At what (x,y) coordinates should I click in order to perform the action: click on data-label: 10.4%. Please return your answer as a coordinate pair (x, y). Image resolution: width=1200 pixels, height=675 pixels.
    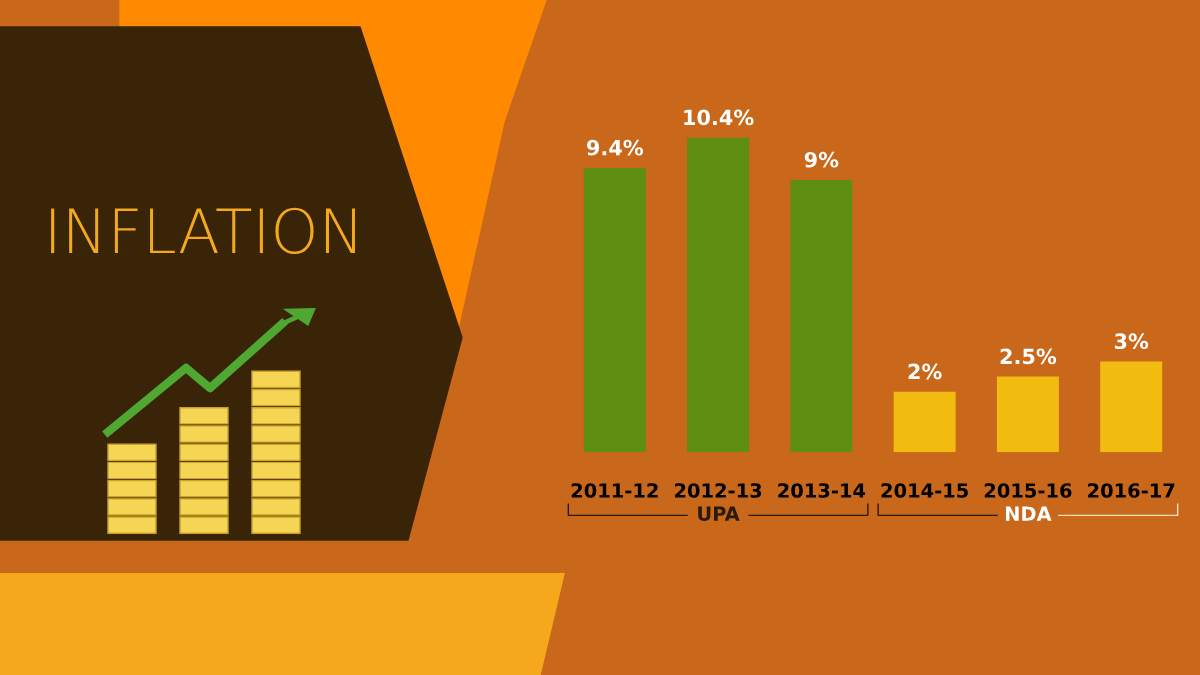
    Looking at the image, I should click on (719, 117).